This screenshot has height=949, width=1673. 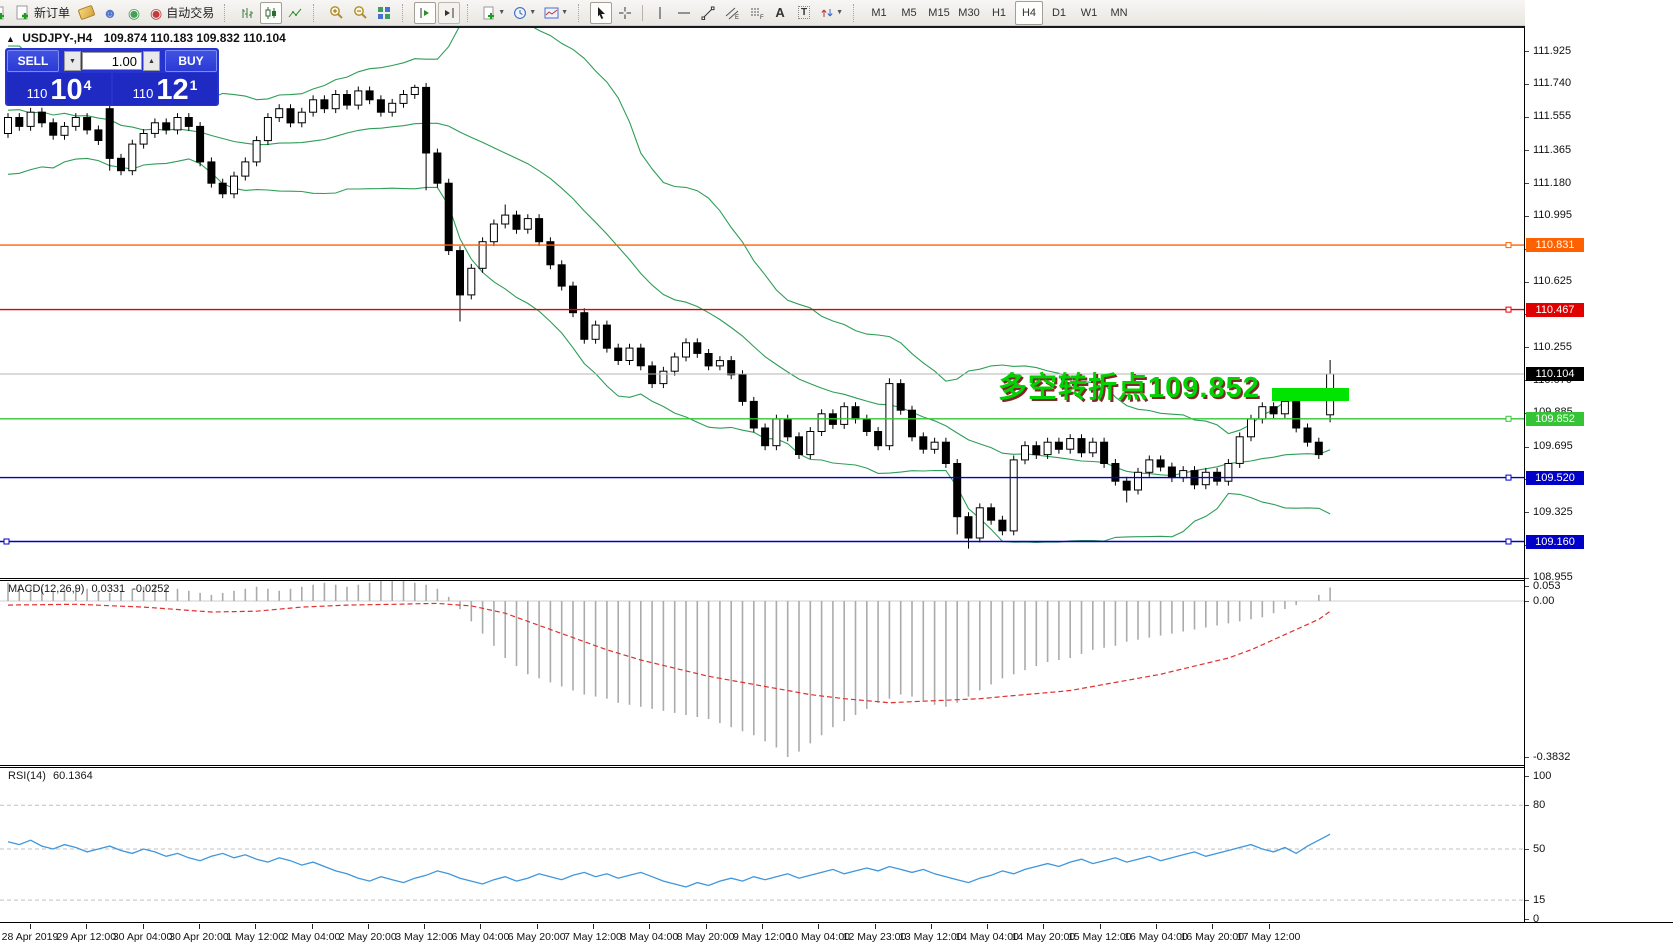 What do you see at coordinates (1119, 12) in the screenshot?
I see `timeframe-MN: MN` at bounding box center [1119, 12].